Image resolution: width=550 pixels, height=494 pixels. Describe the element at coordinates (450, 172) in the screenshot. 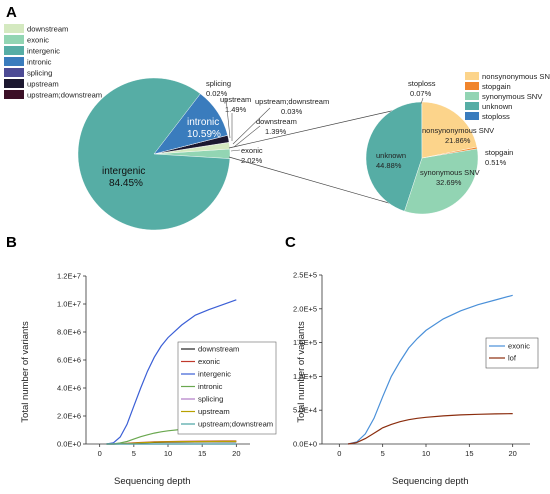

I see `pie2-label-syn: synonymous SNV` at that location.